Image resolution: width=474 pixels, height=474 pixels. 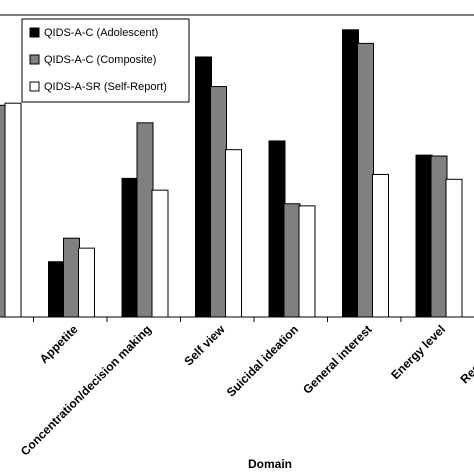 I want to click on x-axis-title: Domain, so click(x=270, y=464).